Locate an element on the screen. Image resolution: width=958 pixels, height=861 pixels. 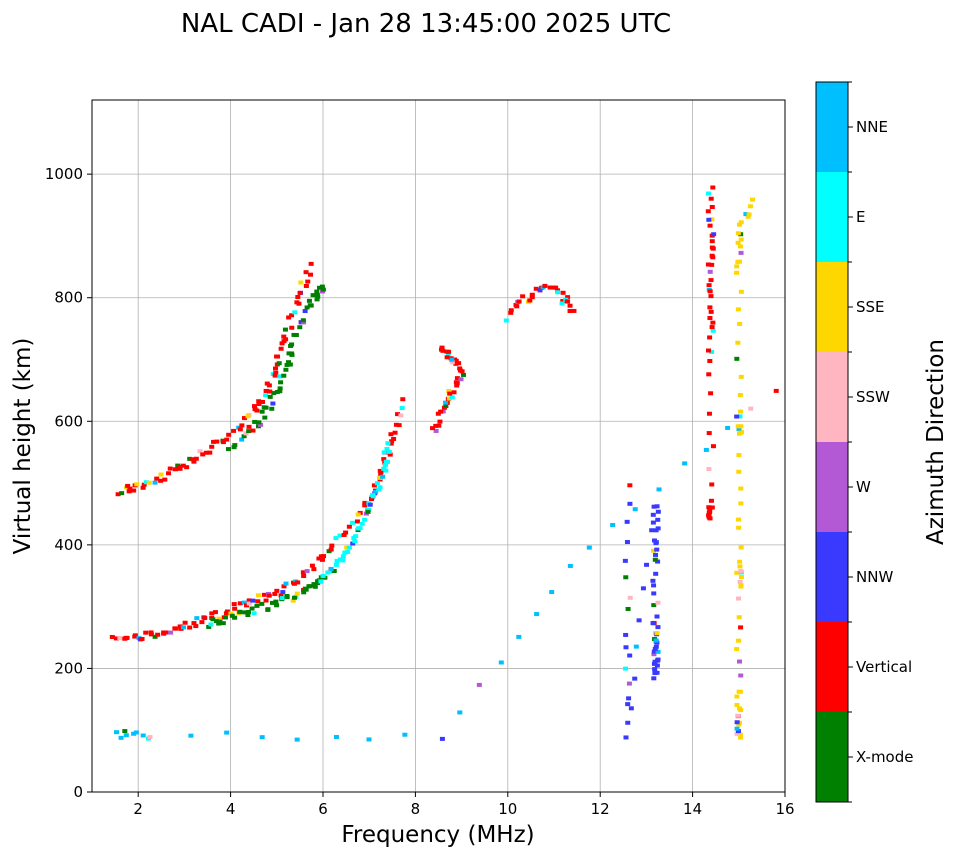
colorbar-category-label: NNE is located at coordinates (872, 127).